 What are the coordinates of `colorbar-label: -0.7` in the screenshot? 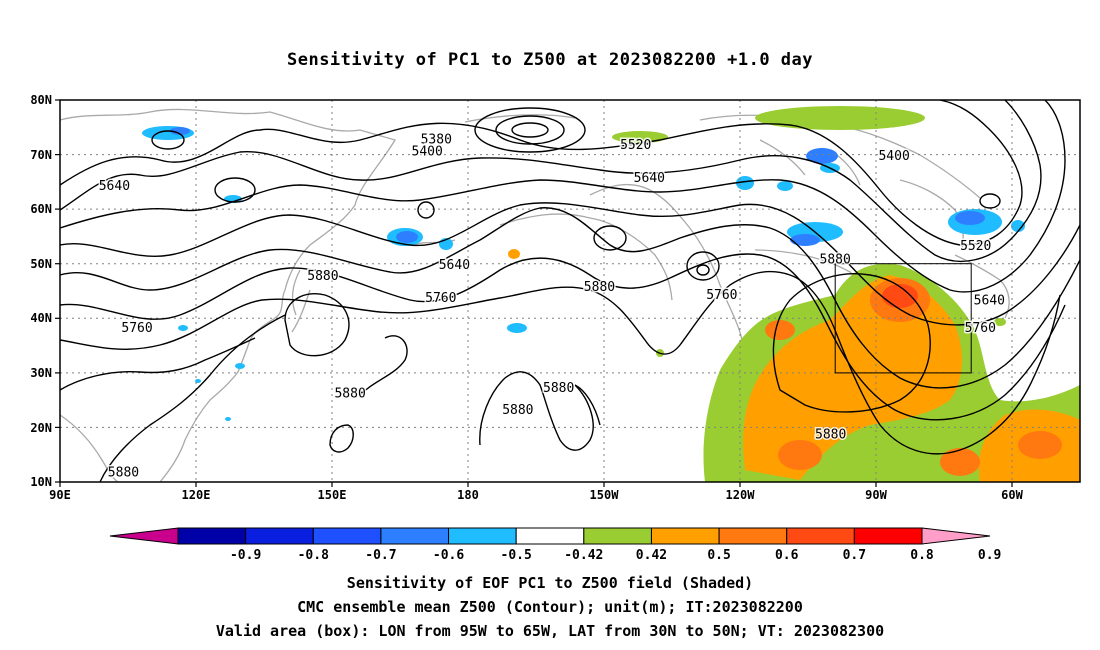 It's located at (380, 555).